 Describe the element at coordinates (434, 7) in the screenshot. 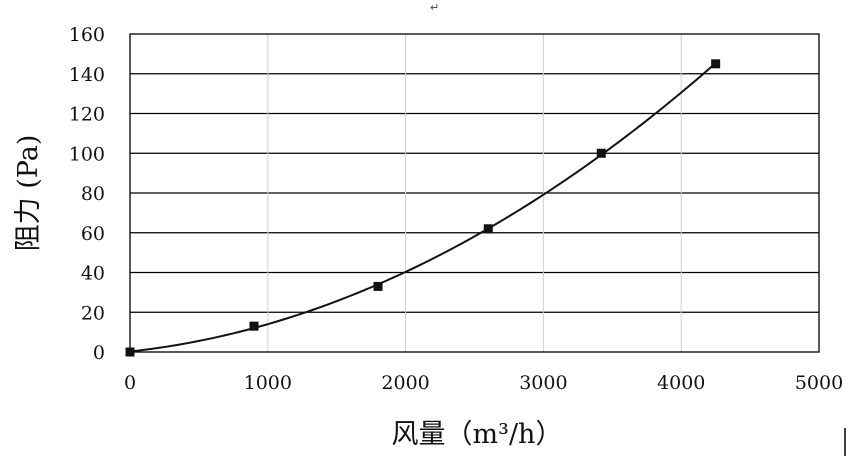

I see `return-mark: ↵` at that location.